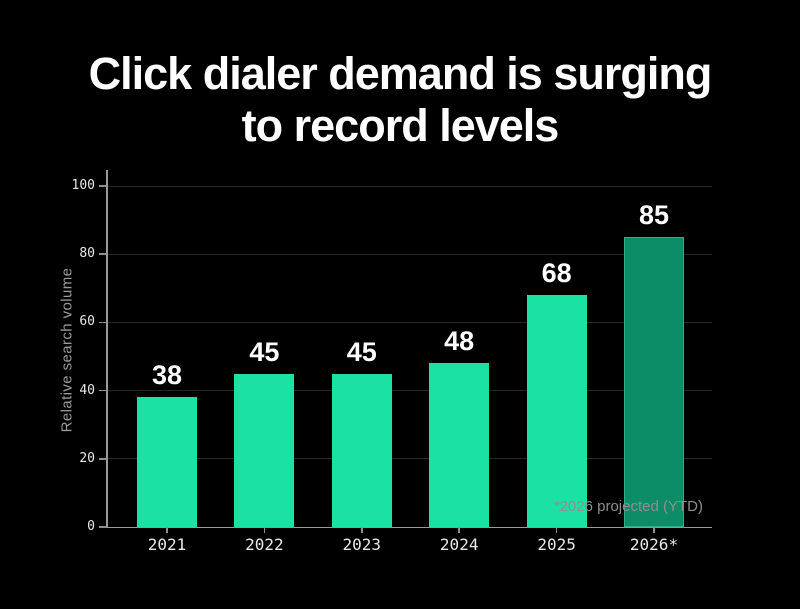  I want to click on x-tick-label: 2021, so click(167, 544).